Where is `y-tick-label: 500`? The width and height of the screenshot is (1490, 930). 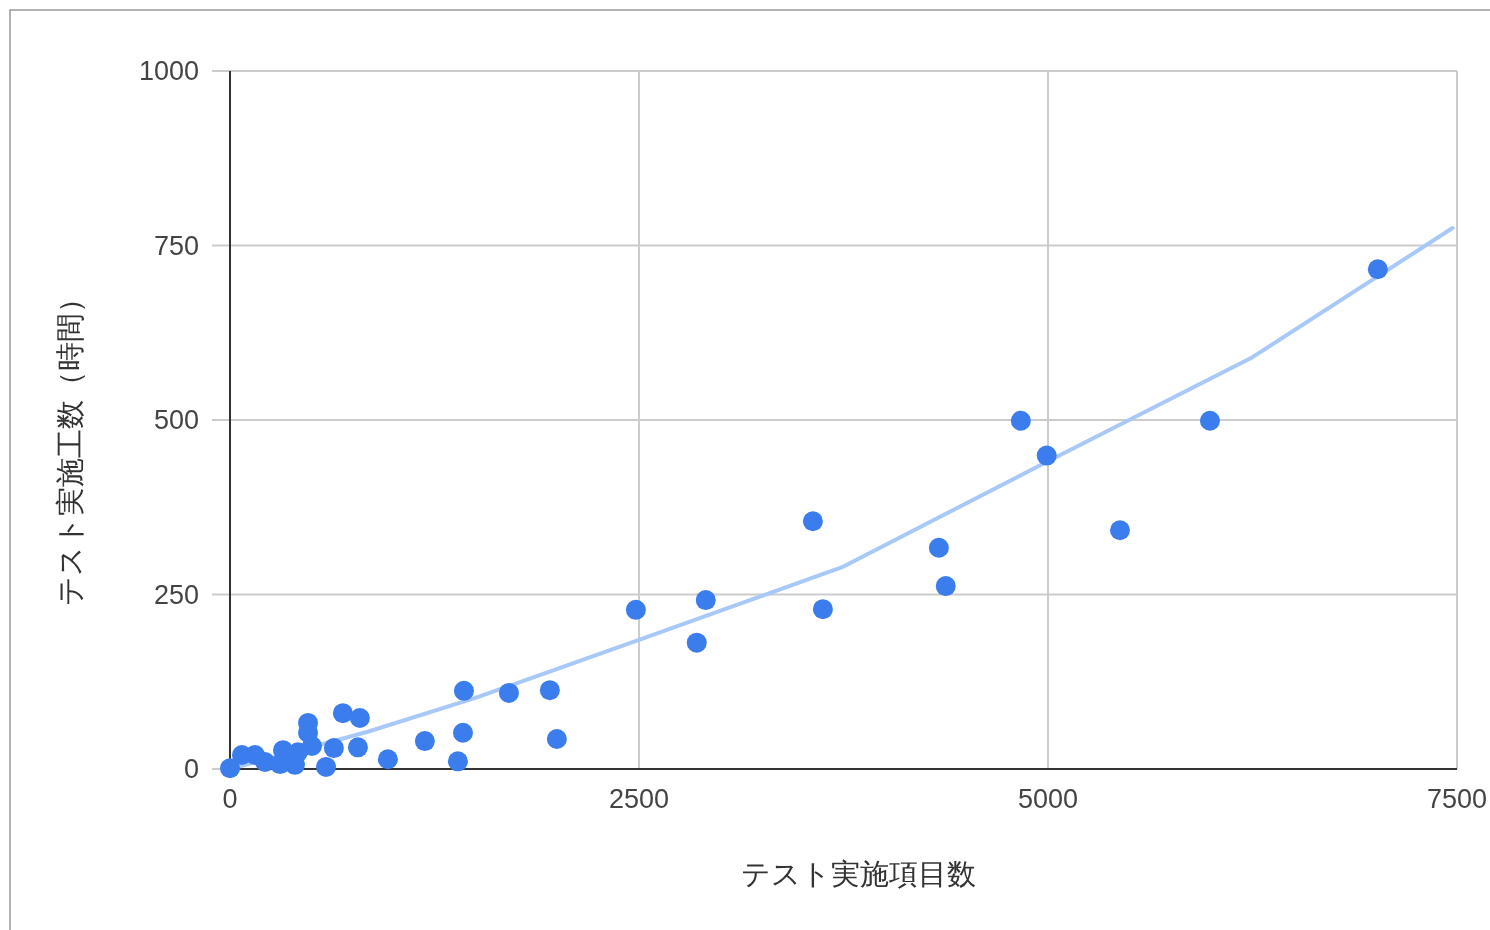
y-tick-label: 500 is located at coordinates (176, 420).